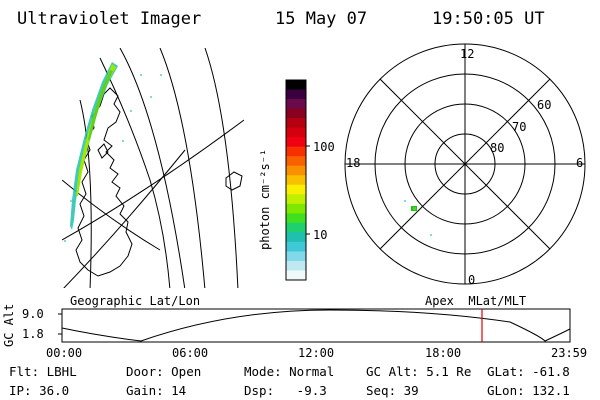 This screenshot has height=400, width=600. I want to click on altitude-curve, so click(316, 325).